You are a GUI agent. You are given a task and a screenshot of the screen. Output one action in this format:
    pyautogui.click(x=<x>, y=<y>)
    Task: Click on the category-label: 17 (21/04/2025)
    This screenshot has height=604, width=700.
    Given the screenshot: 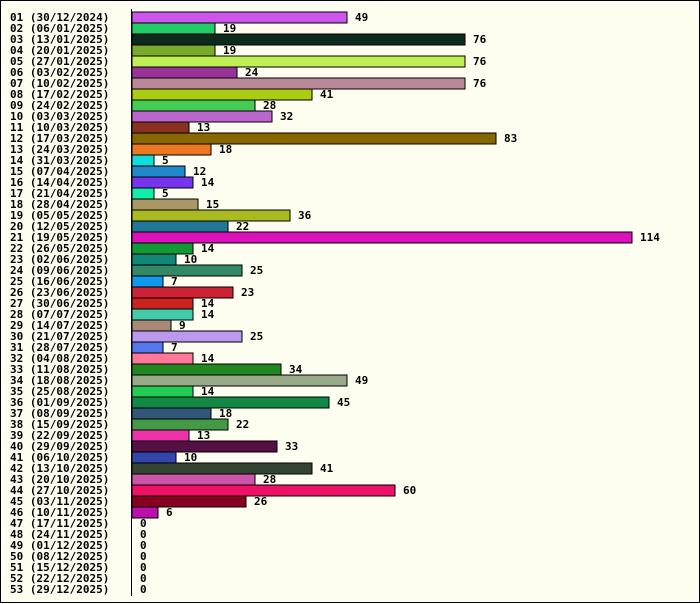 What is the action you would take?
    pyautogui.click(x=59, y=193)
    